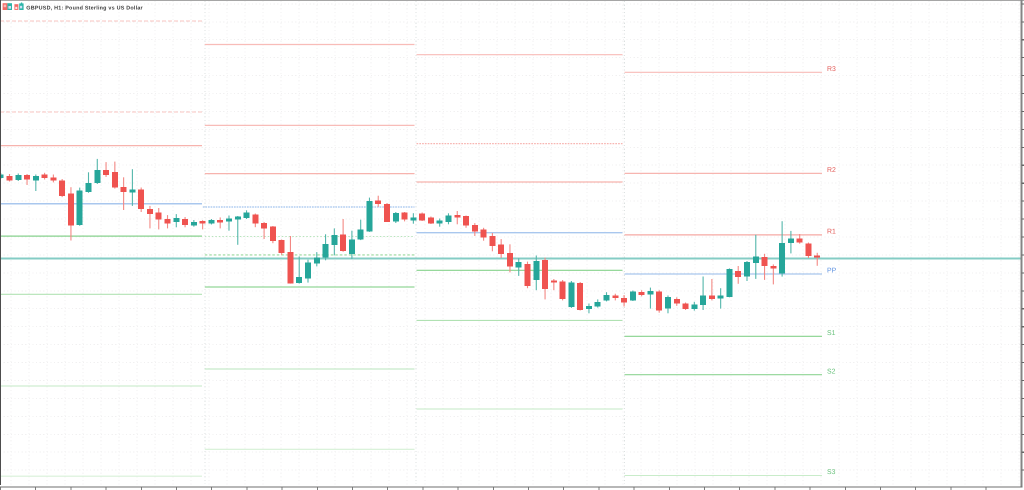 This screenshot has width=1024, height=490. I want to click on svg-text:GBPUSD, H1: Pound Sterling vs: GBPUSD, H1: Pound Sterling vs US Dollar, so click(84, 8).